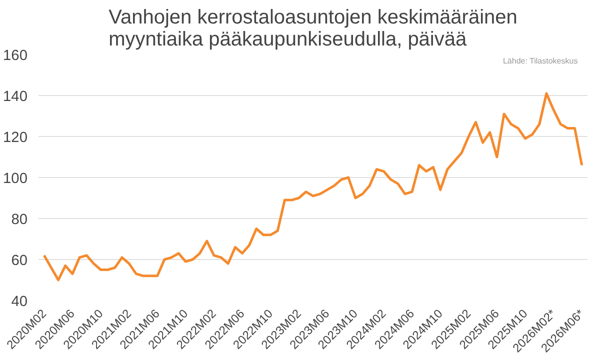 The image size is (609, 363). What do you see at coordinates (15, 138) in the screenshot?
I see `y-tick-label: 120` at bounding box center [15, 138].